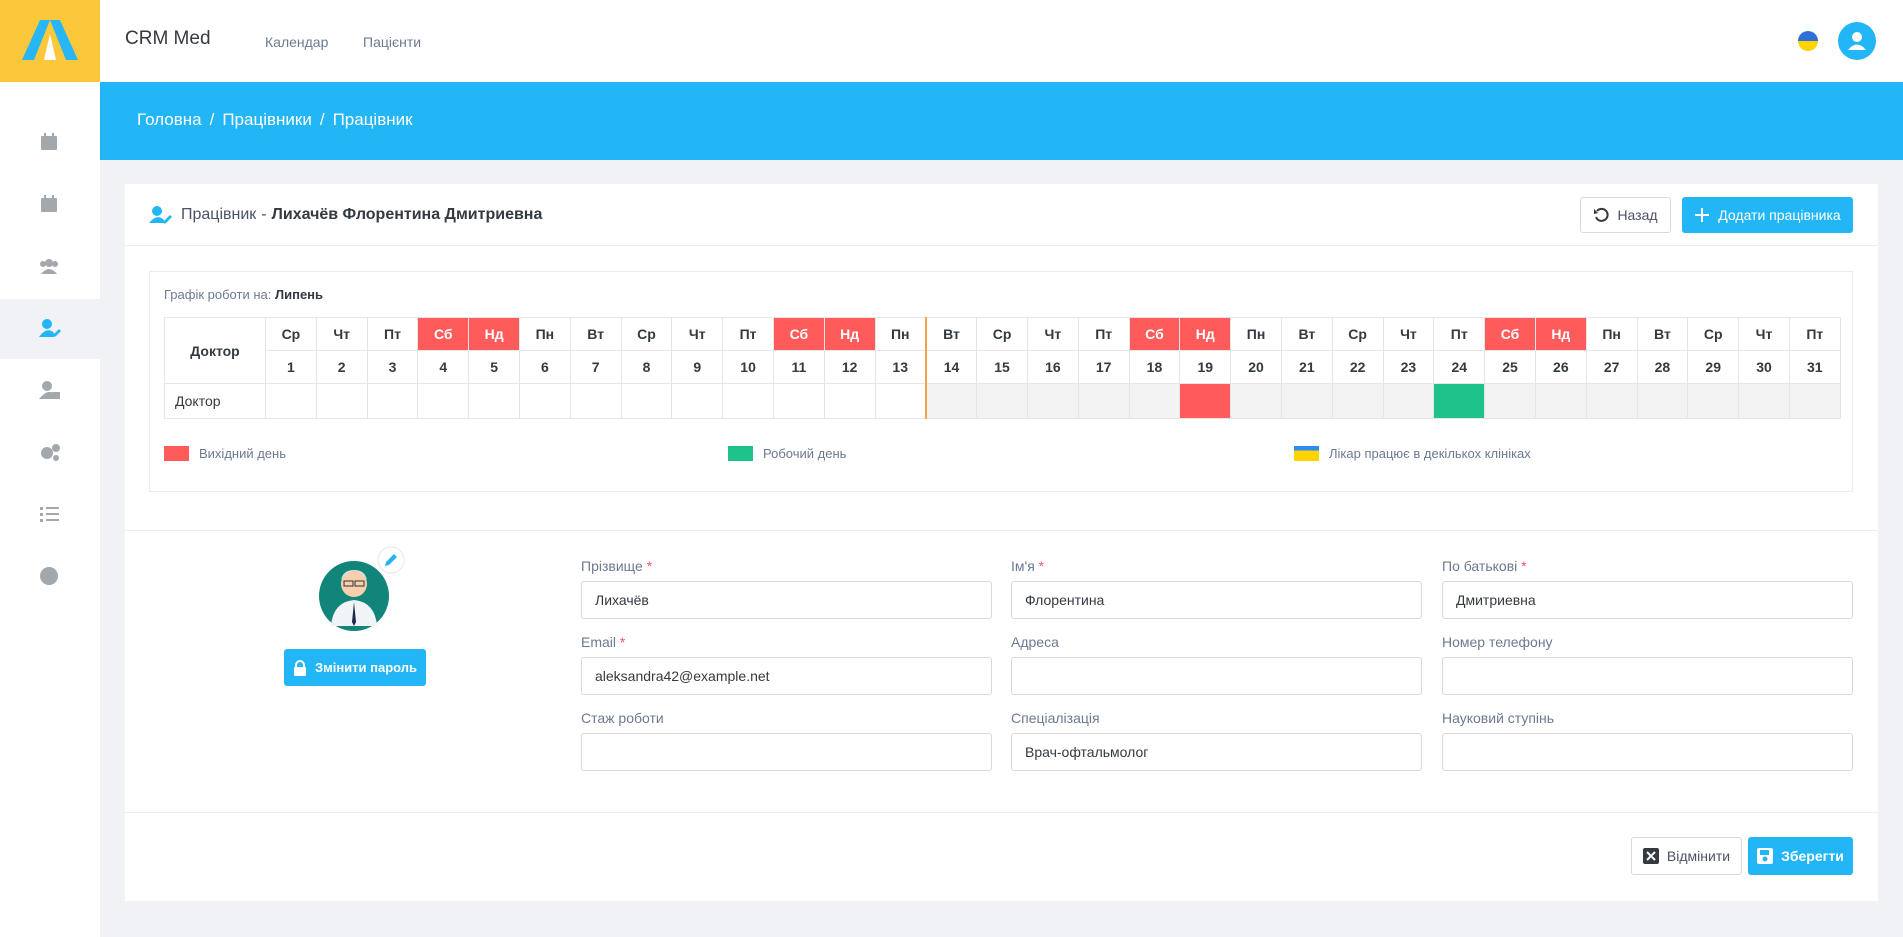  Describe the element at coordinates (1052, 367) in the screenshot. I see `day-number: 16` at that location.